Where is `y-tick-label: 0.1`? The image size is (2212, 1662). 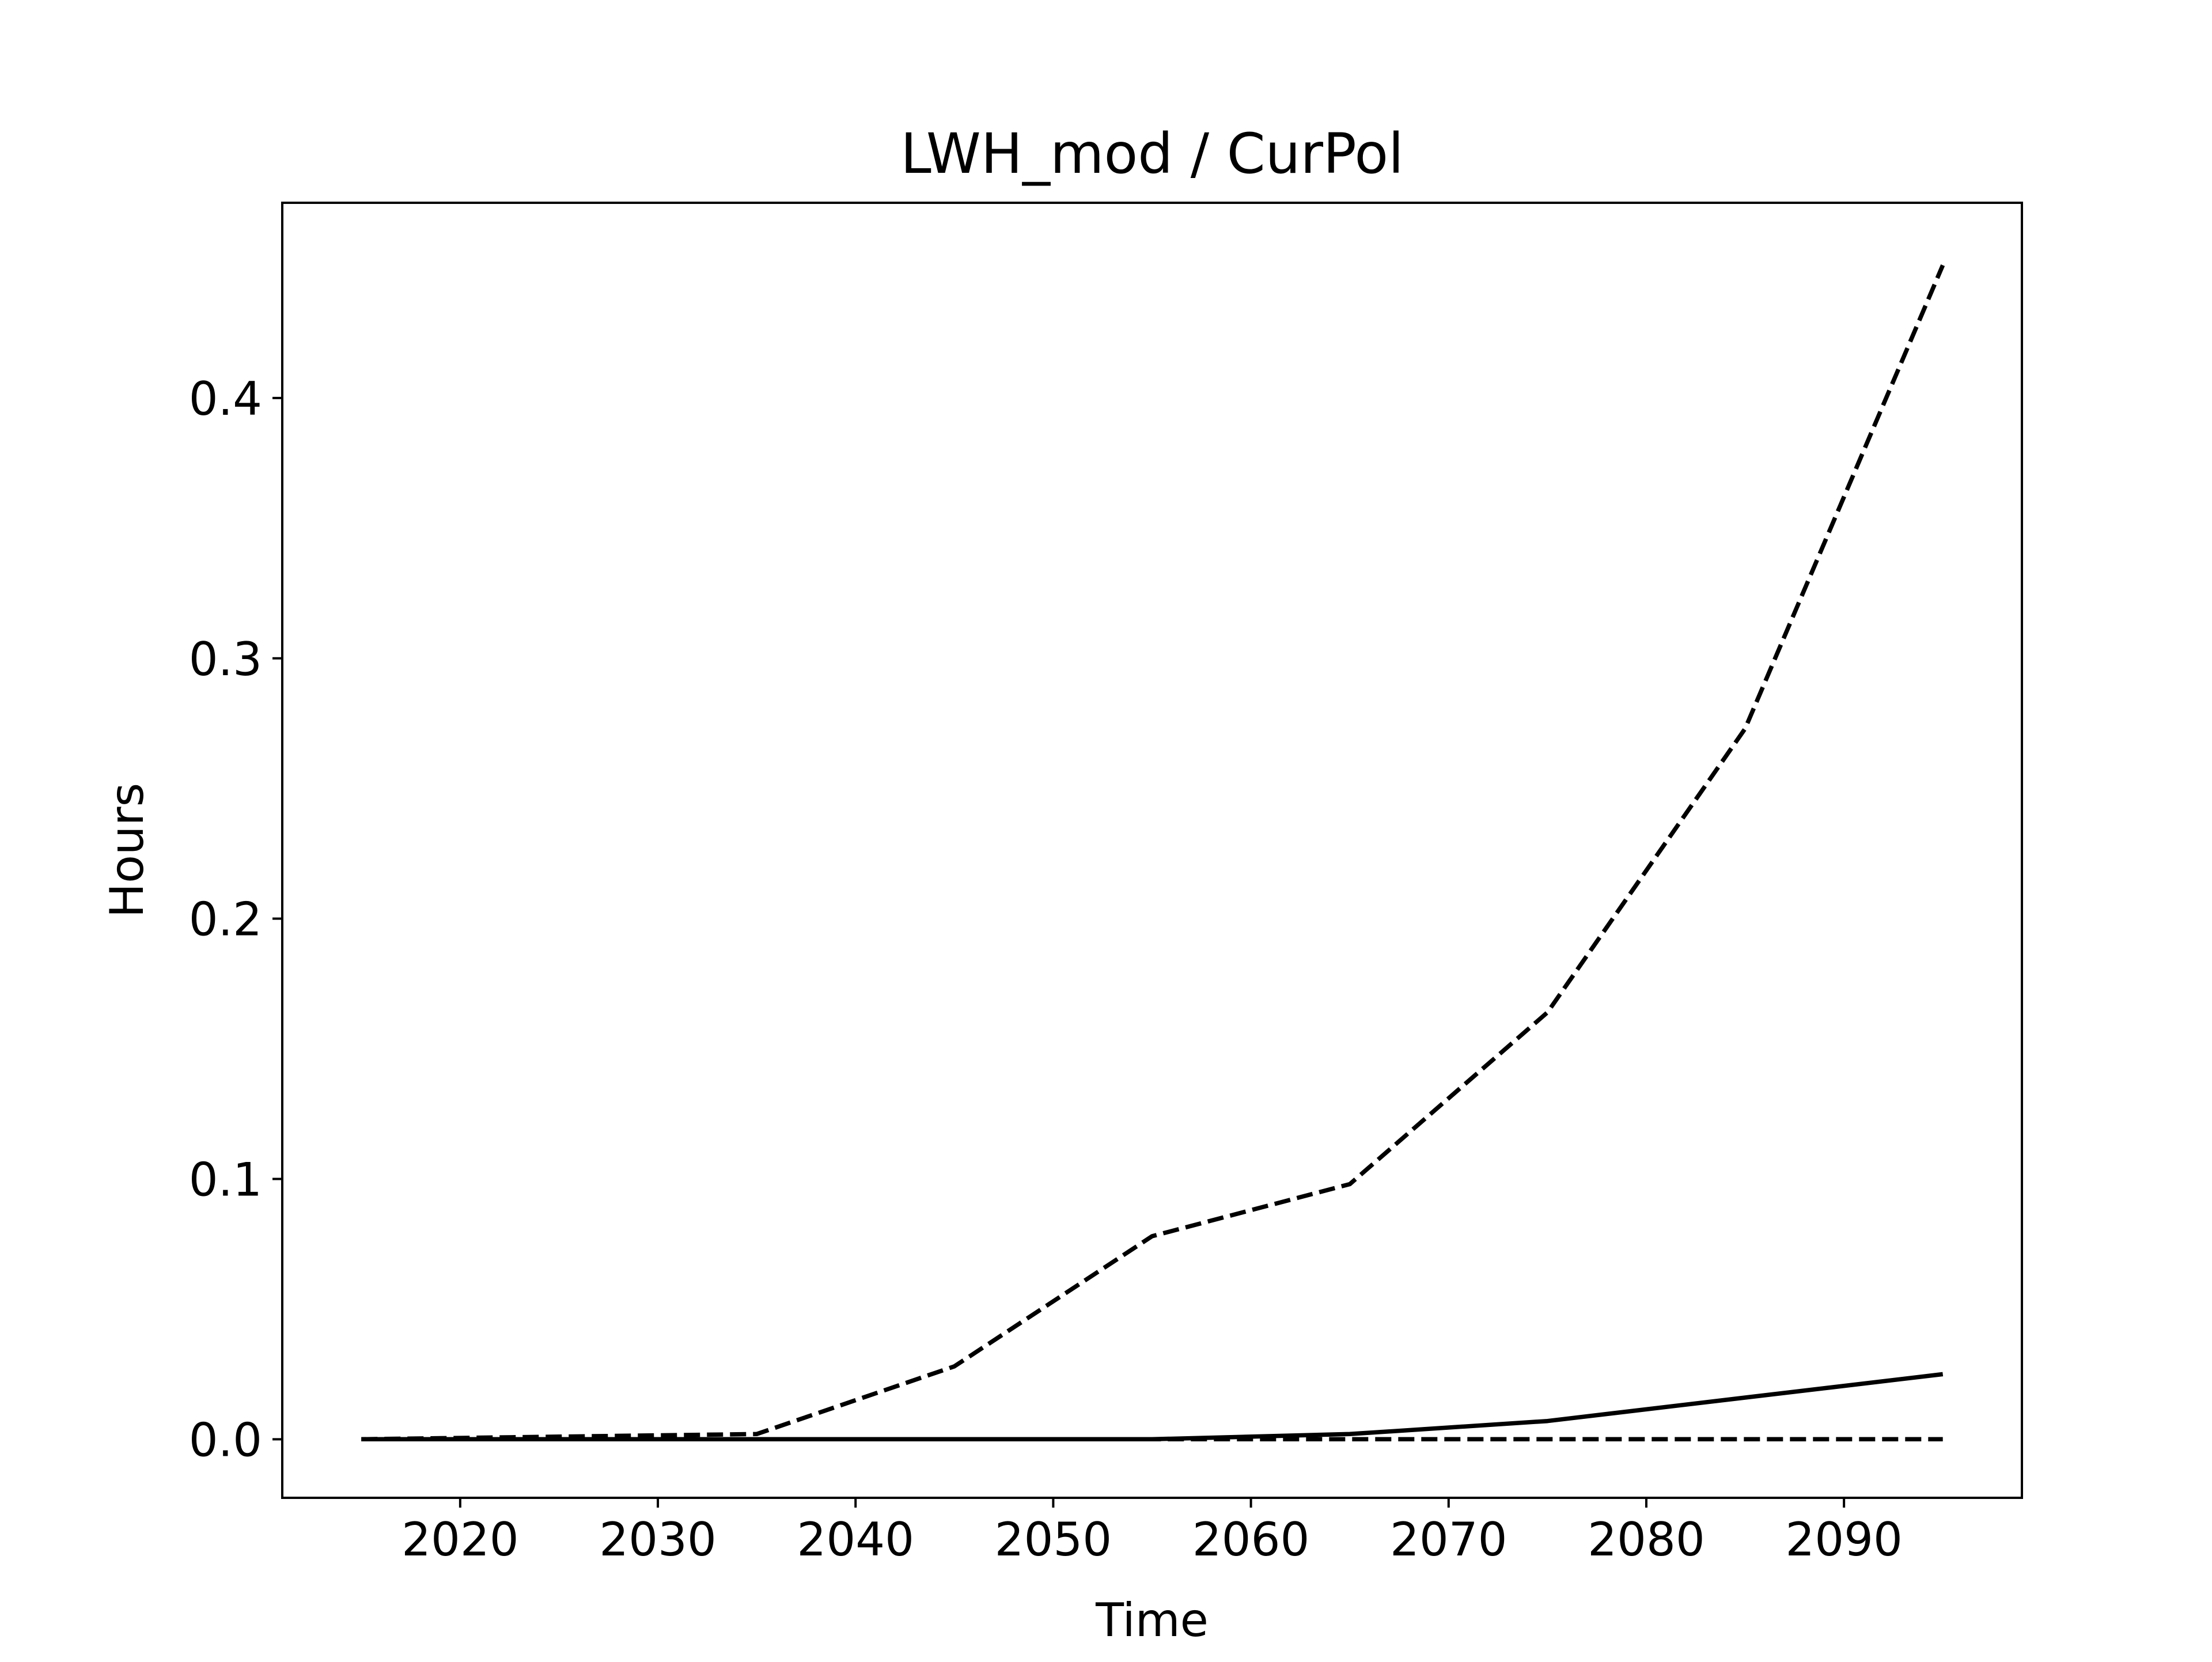 y-tick-label: 0.1 is located at coordinates (225, 1180).